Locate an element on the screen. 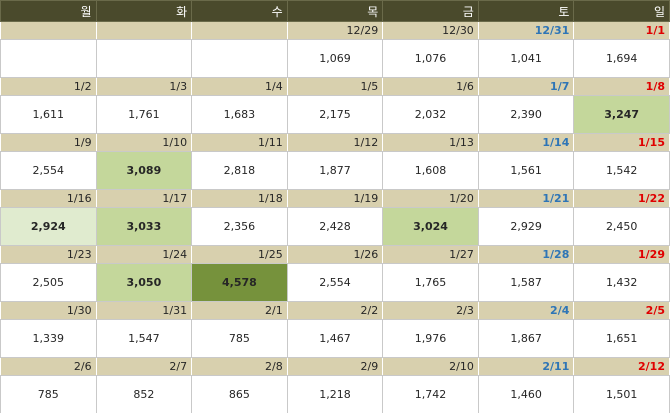 Image resolution: width=670 pixels, height=413 pixels. date-row: 2/6 2/7 2/8 2/9 2/10 2/11 2/12 is located at coordinates (335, 366).